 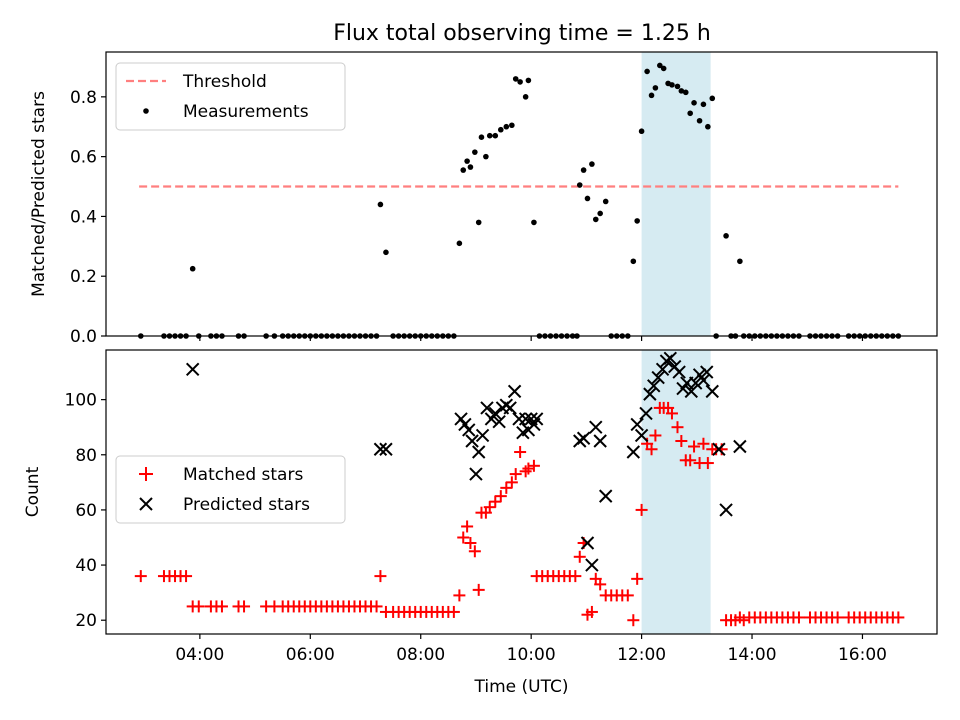 I want to click on legend-matched-label: Matched stars, so click(x=243, y=475).